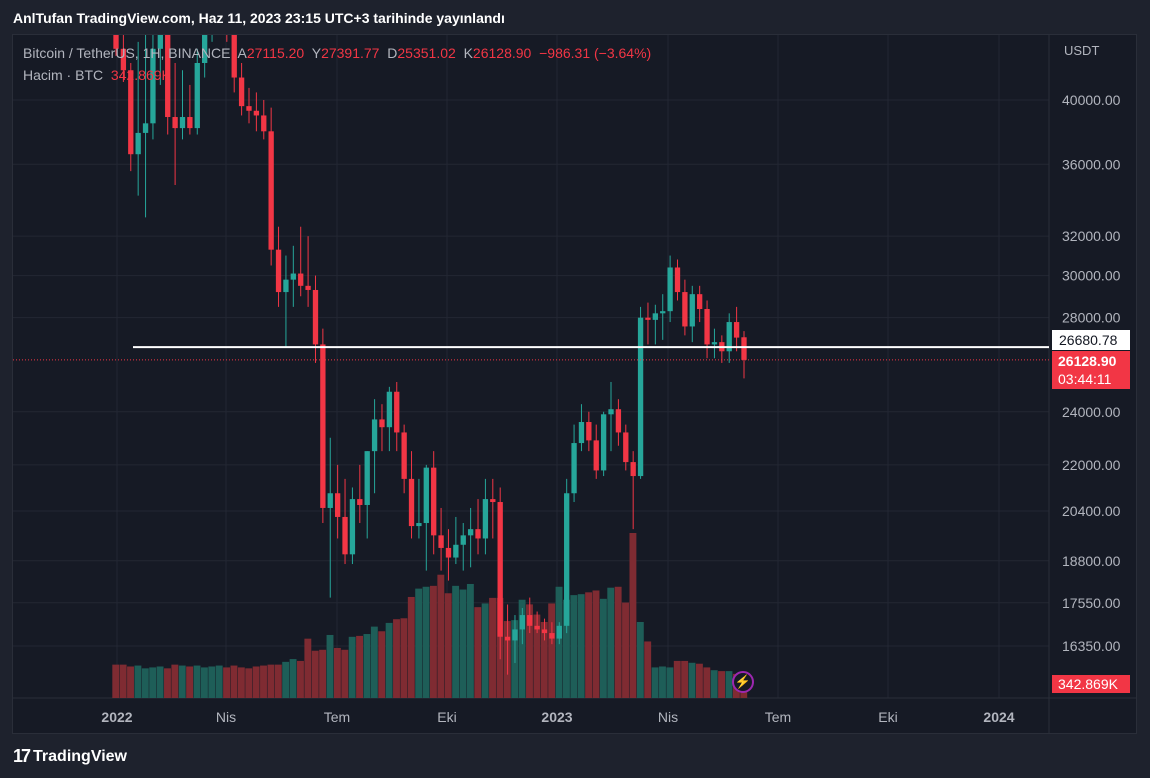  I want to click on volume-label: Hacim · BTC, so click(63, 75).